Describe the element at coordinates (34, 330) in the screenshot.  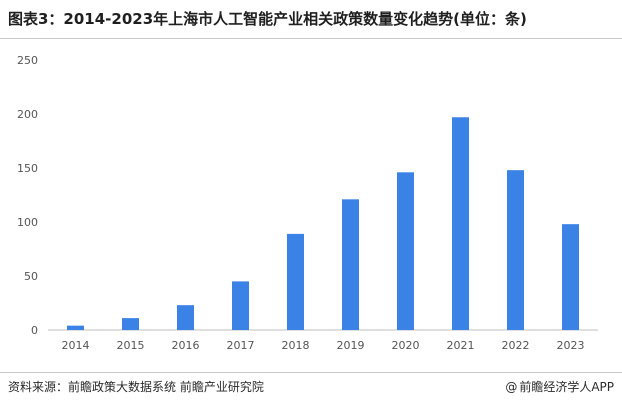
I see `y-tick-label: 0` at that location.